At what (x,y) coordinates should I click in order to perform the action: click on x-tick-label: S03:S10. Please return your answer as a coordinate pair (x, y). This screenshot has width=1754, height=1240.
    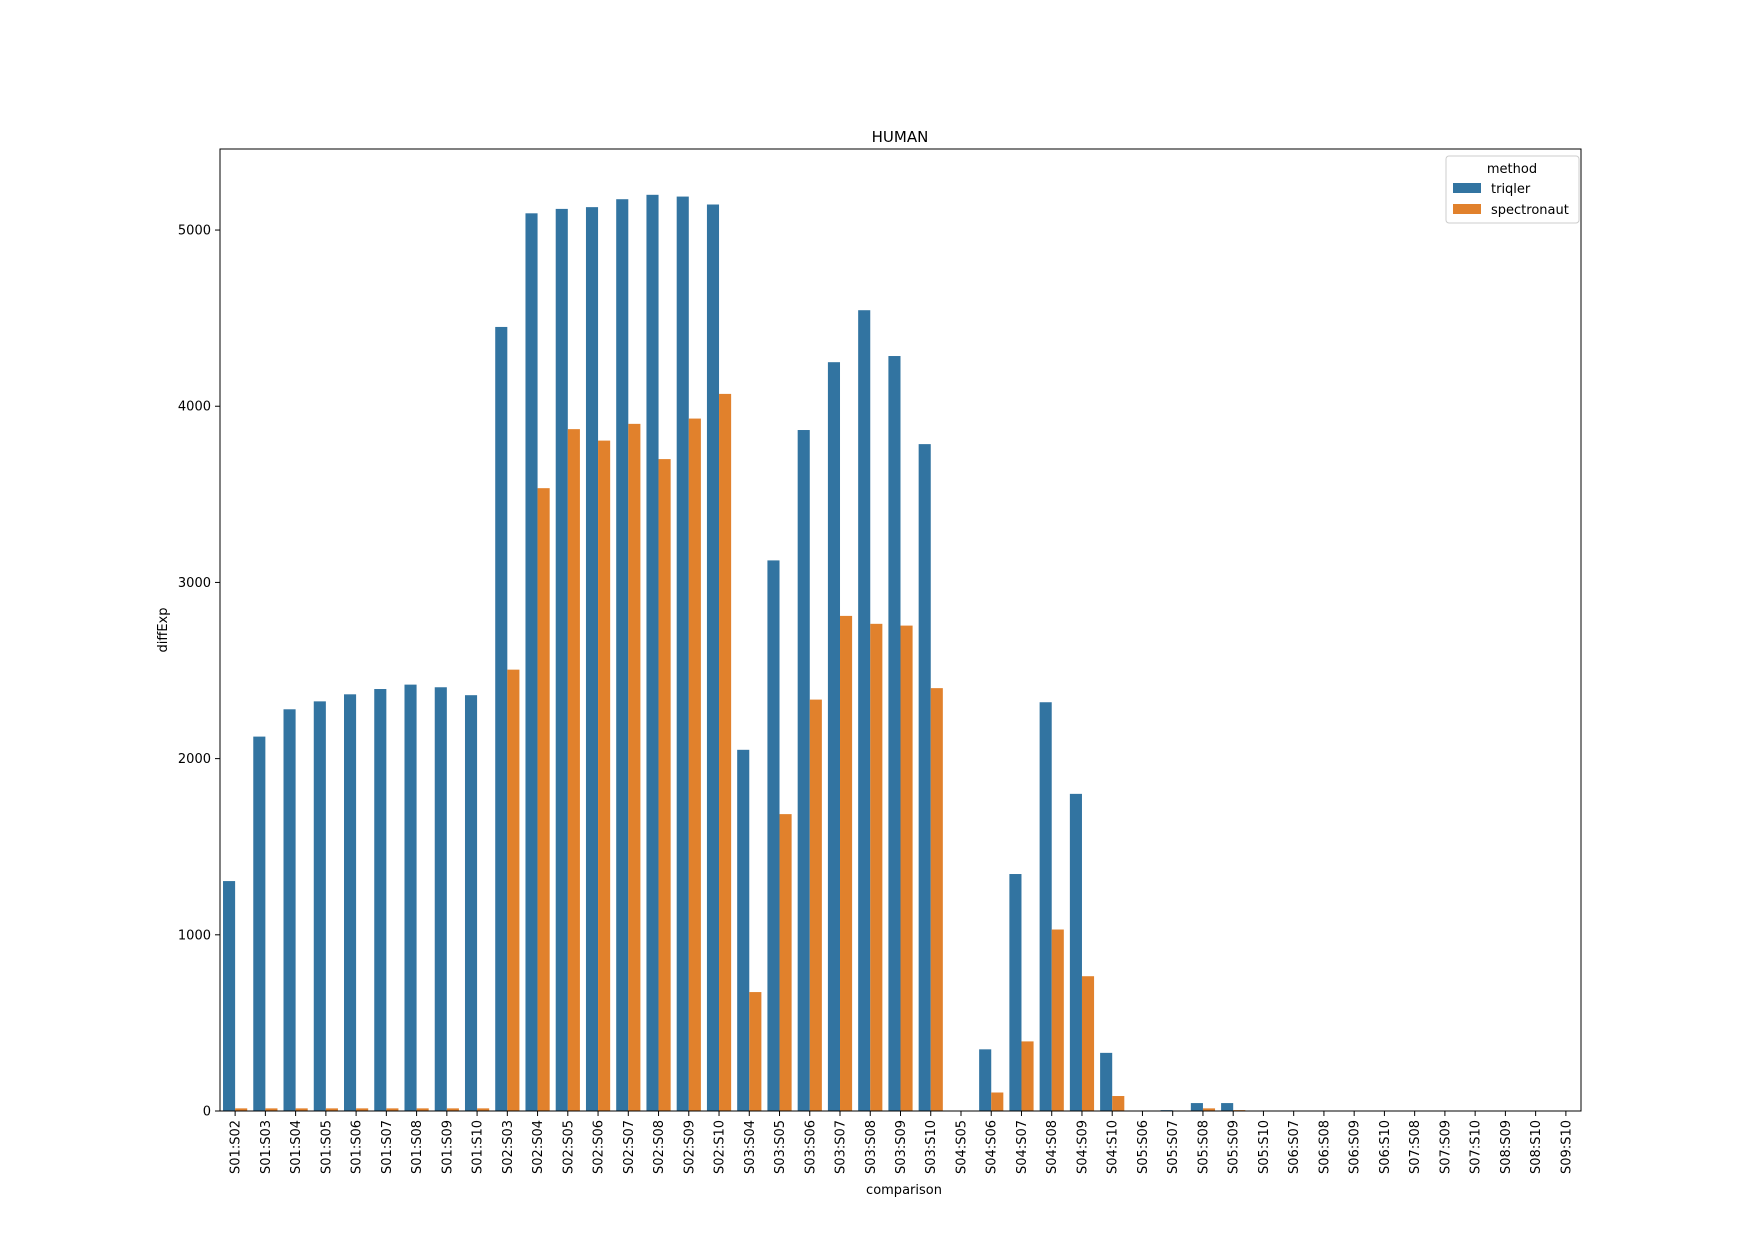
    Looking at the image, I should click on (931, 1147).